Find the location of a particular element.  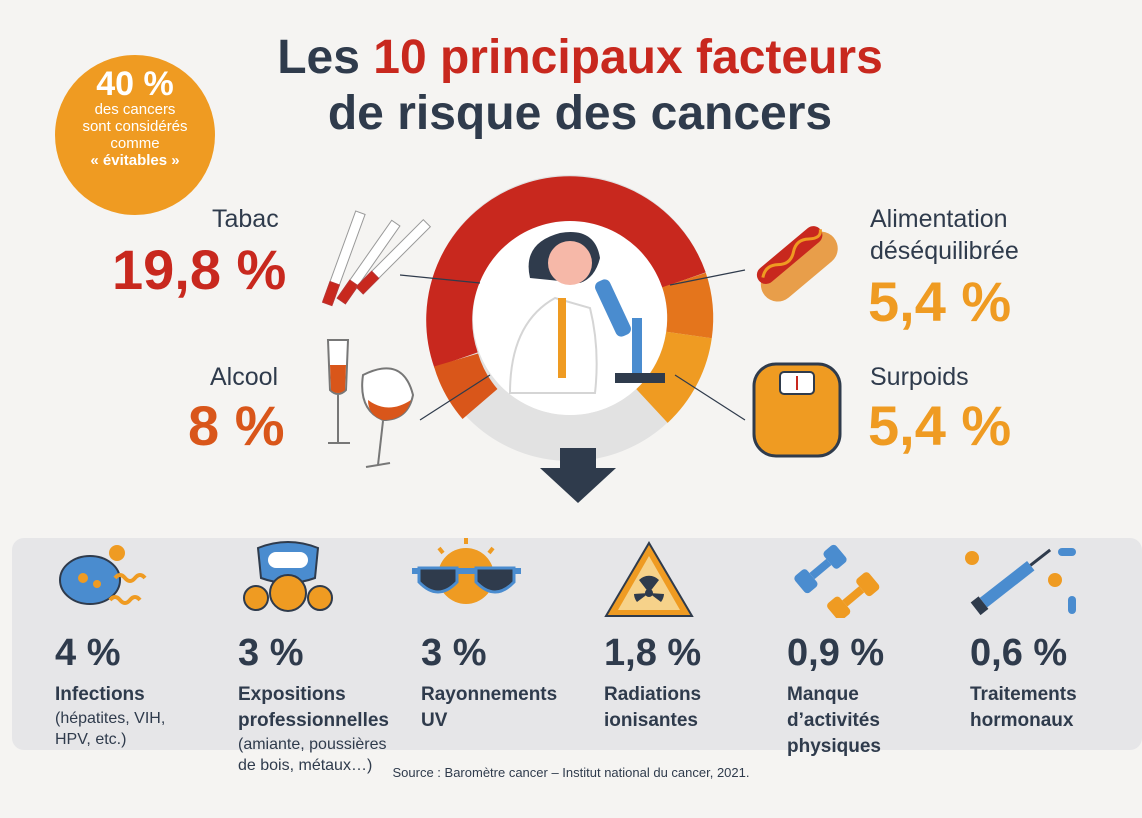

donut-segment-surpoids is located at coordinates (673, 376).